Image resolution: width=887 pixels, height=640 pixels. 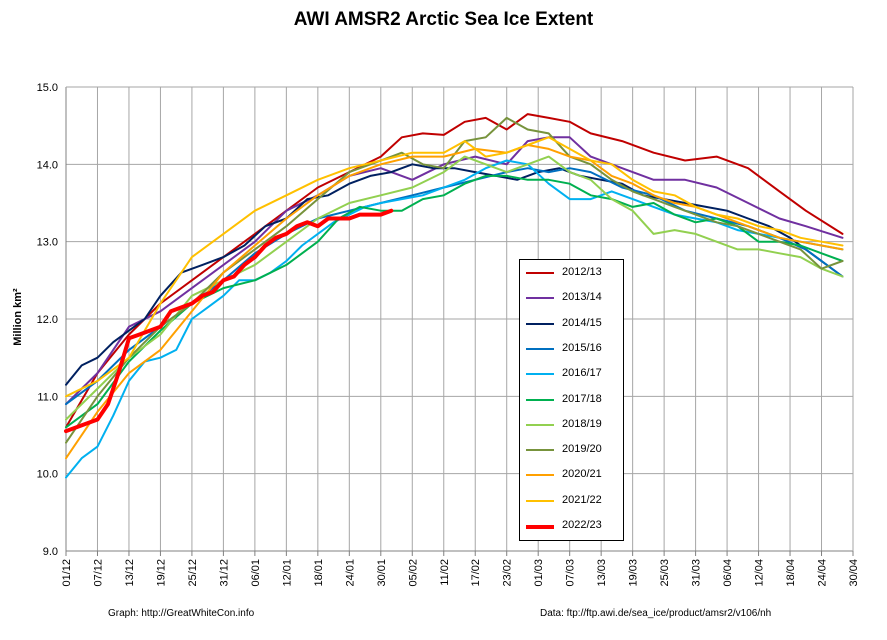 I want to click on x-tick-label: 07/12, so click(x=98, y=573).